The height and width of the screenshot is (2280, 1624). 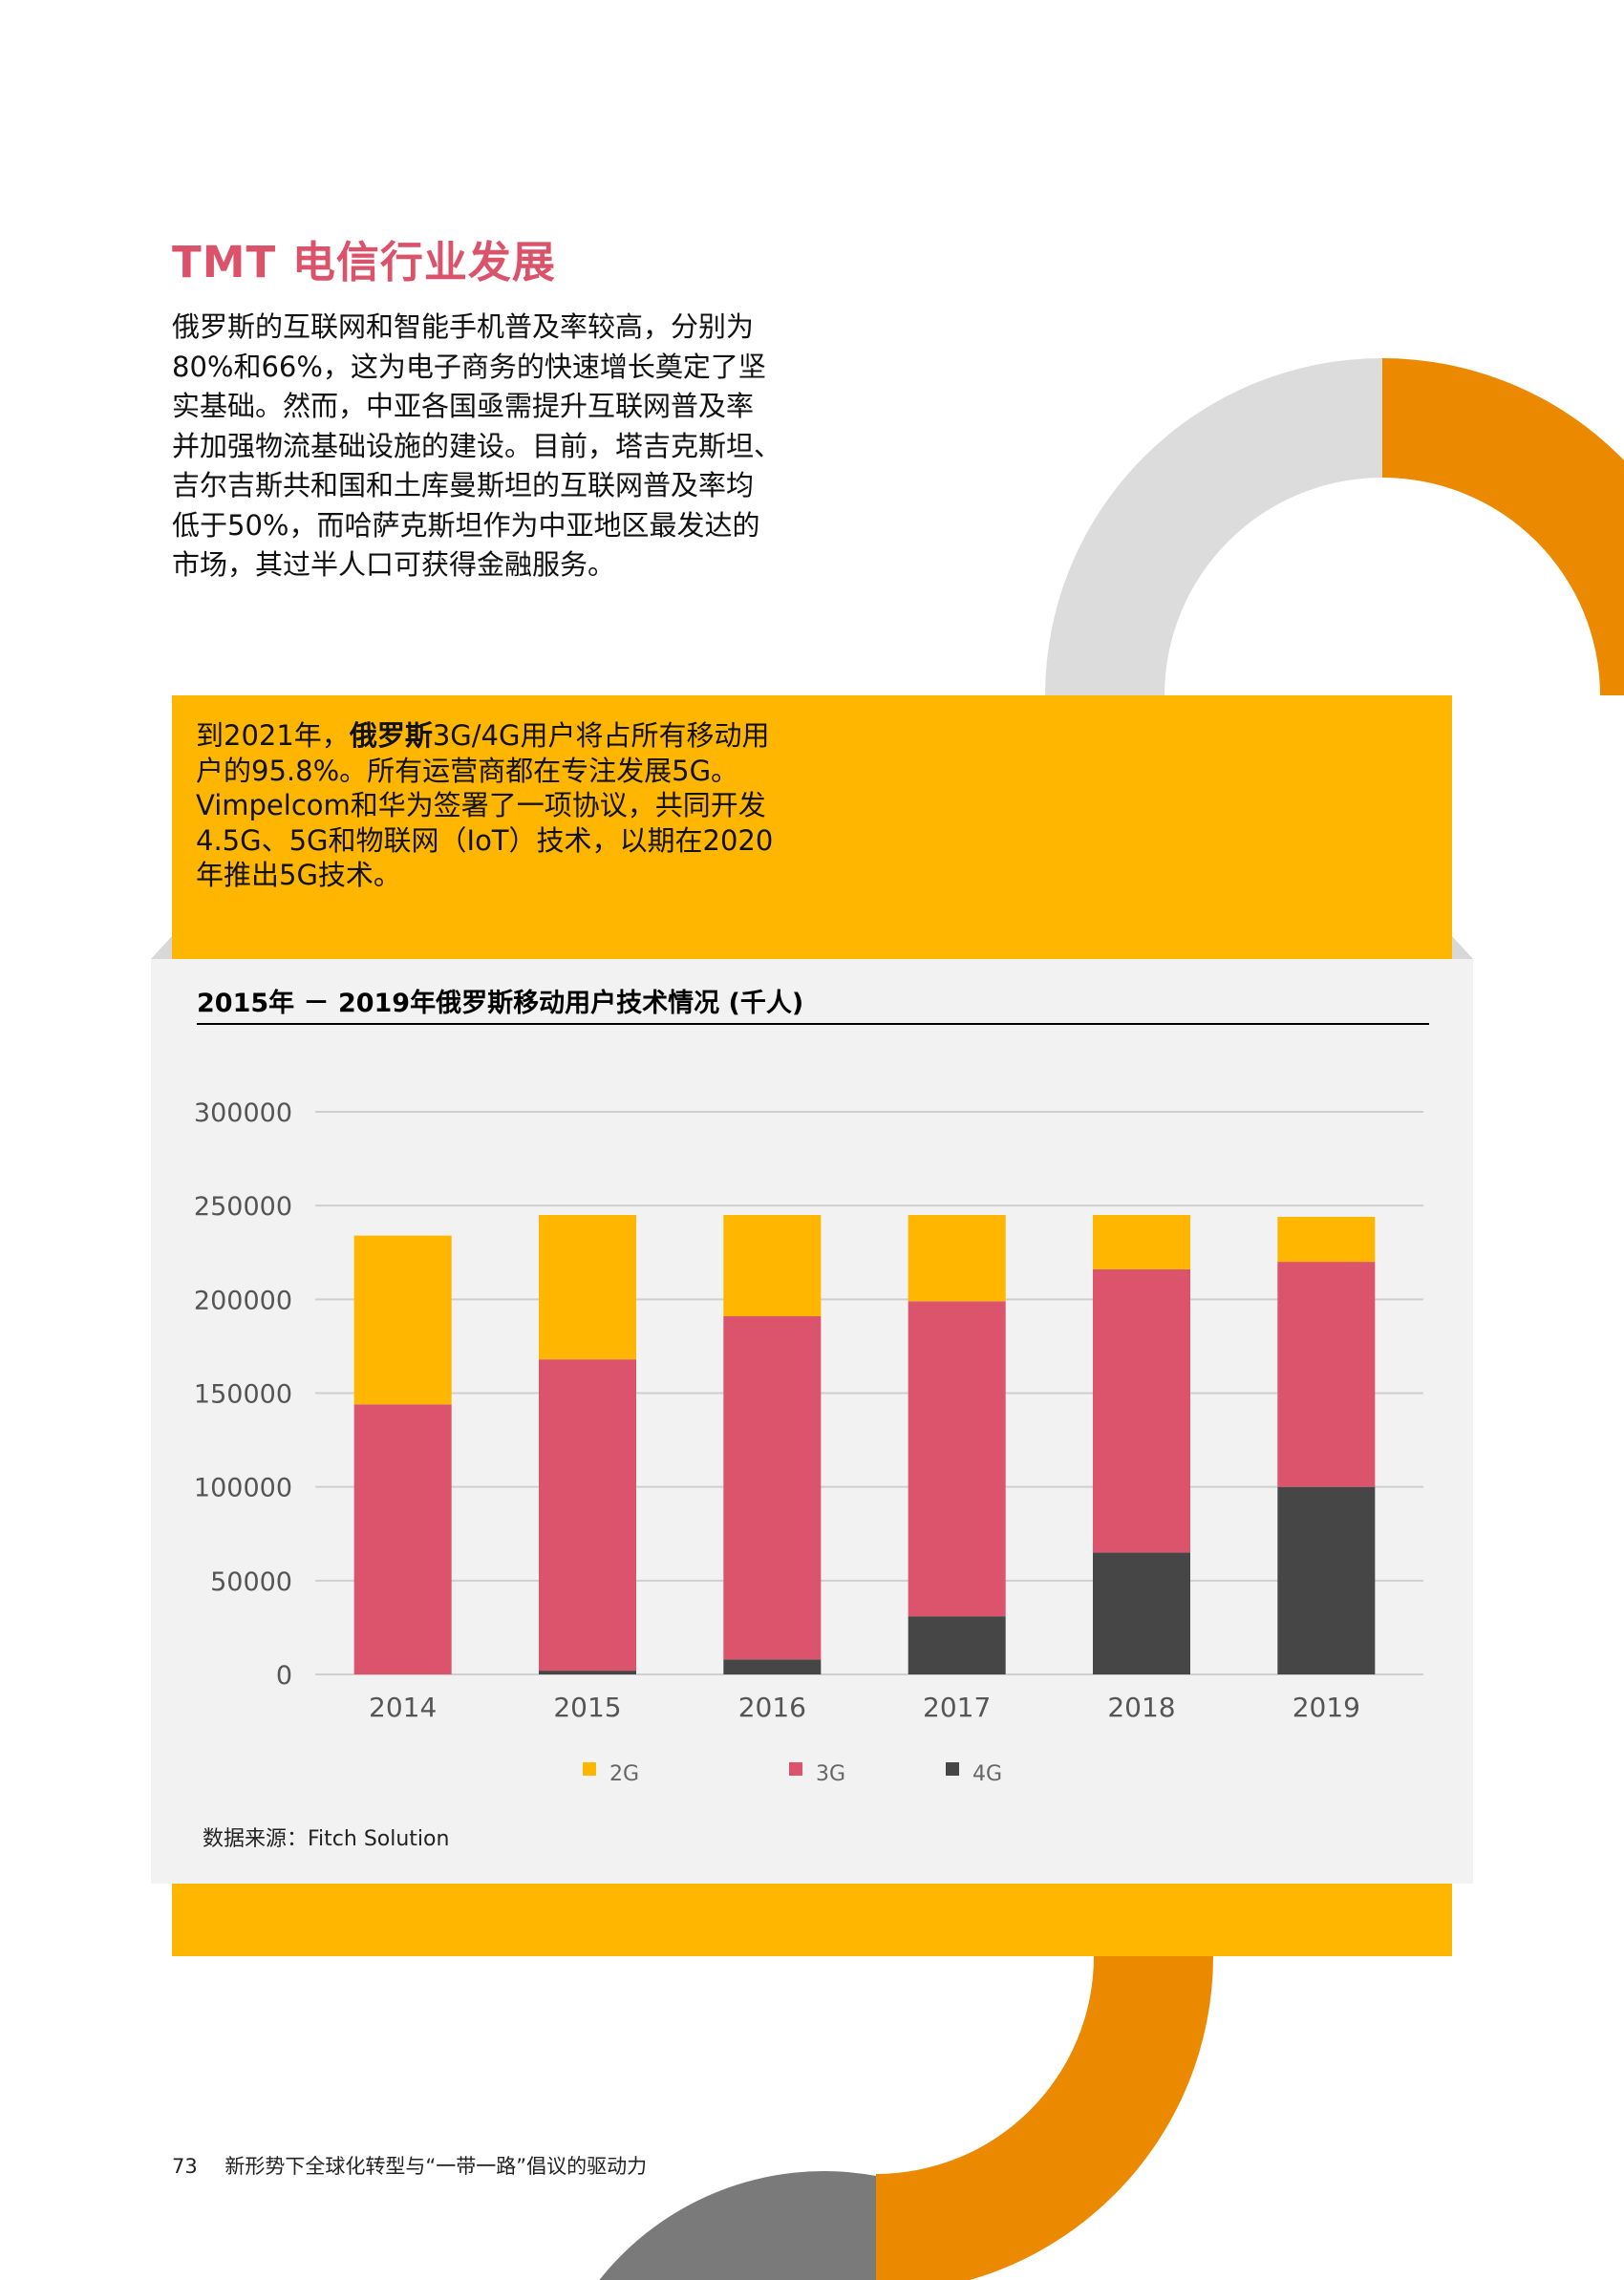 I want to click on highlight-line: Vimpelcom和华为签署了一项协议，共同开发, so click(x=481, y=805).